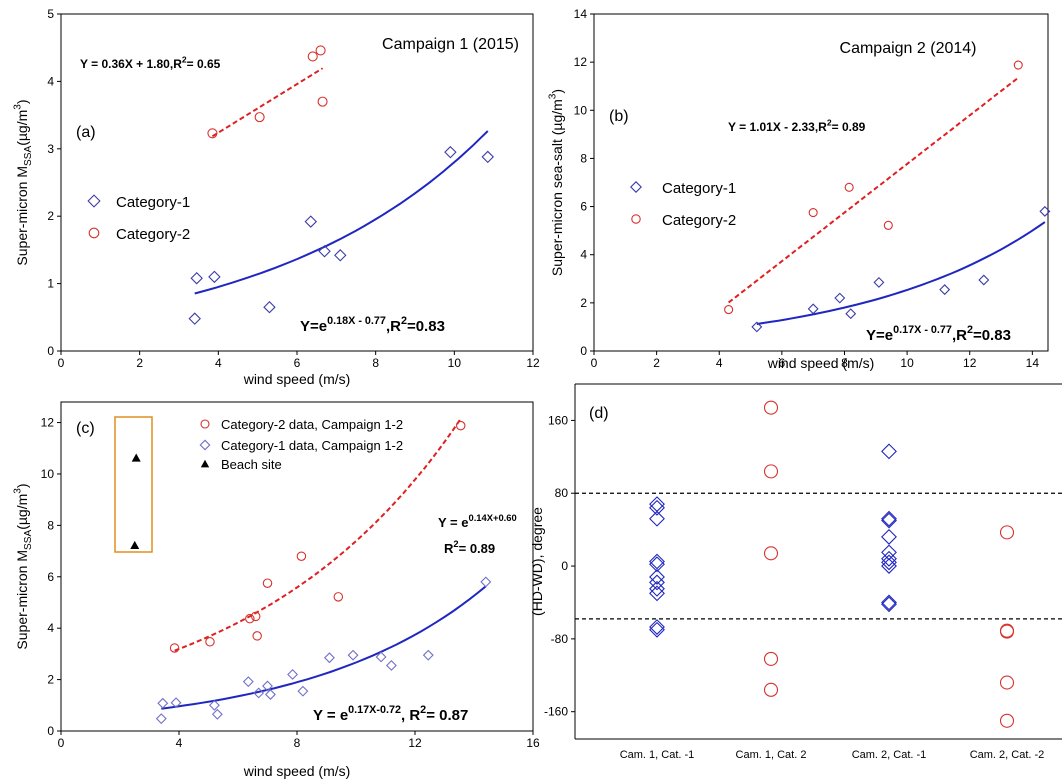  What do you see at coordinates (771, 755) in the screenshot?
I see `category-label: Cam. 1, Cat. 2` at bounding box center [771, 755].